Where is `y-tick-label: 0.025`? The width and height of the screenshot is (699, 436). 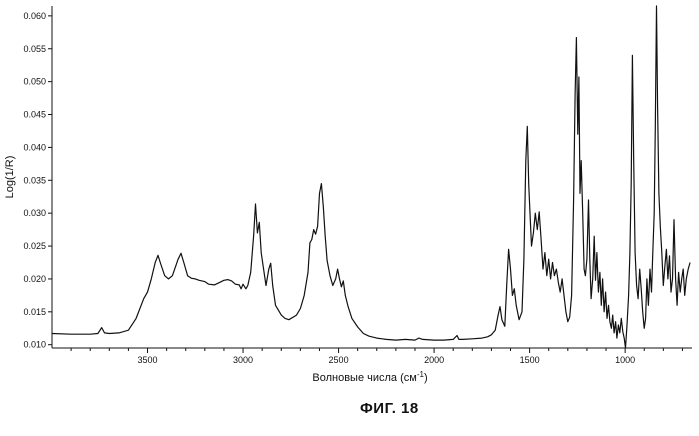
y-tick-label: 0.025 is located at coordinates (34, 246).